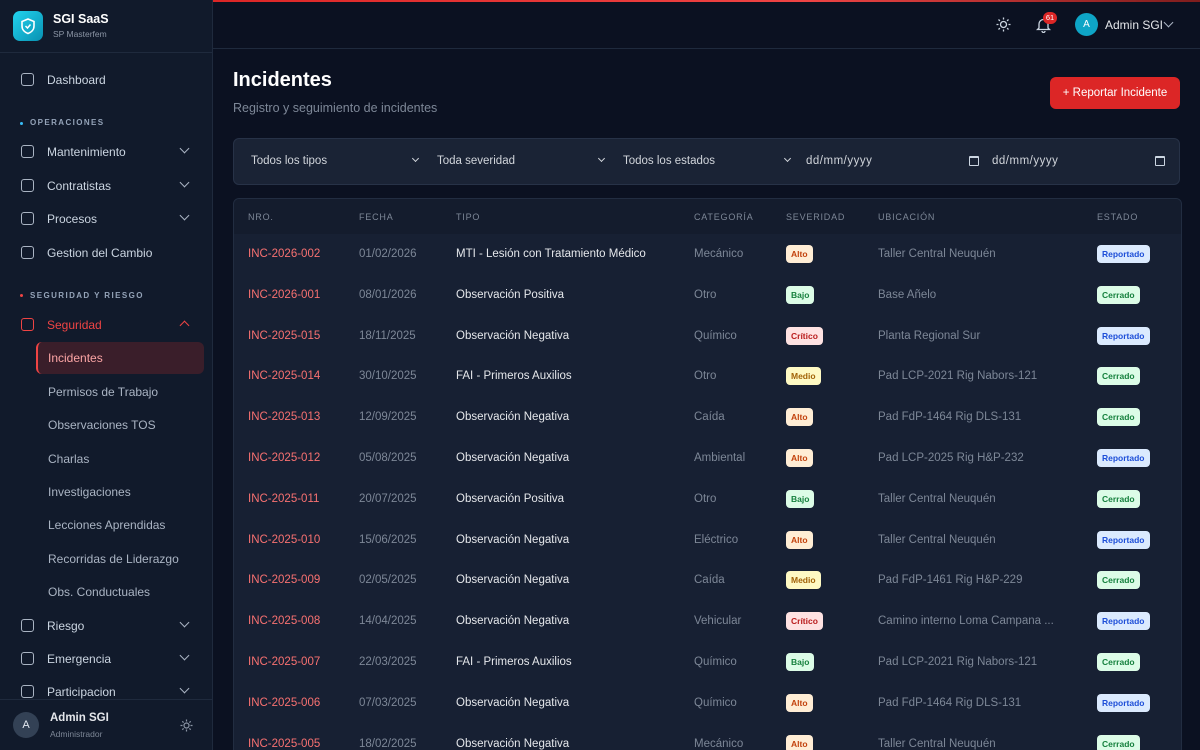 The width and height of the screenshot is (1200, 750). I want to click on sub-nav-item: Permisos de Trabajo, so click(103, 391).